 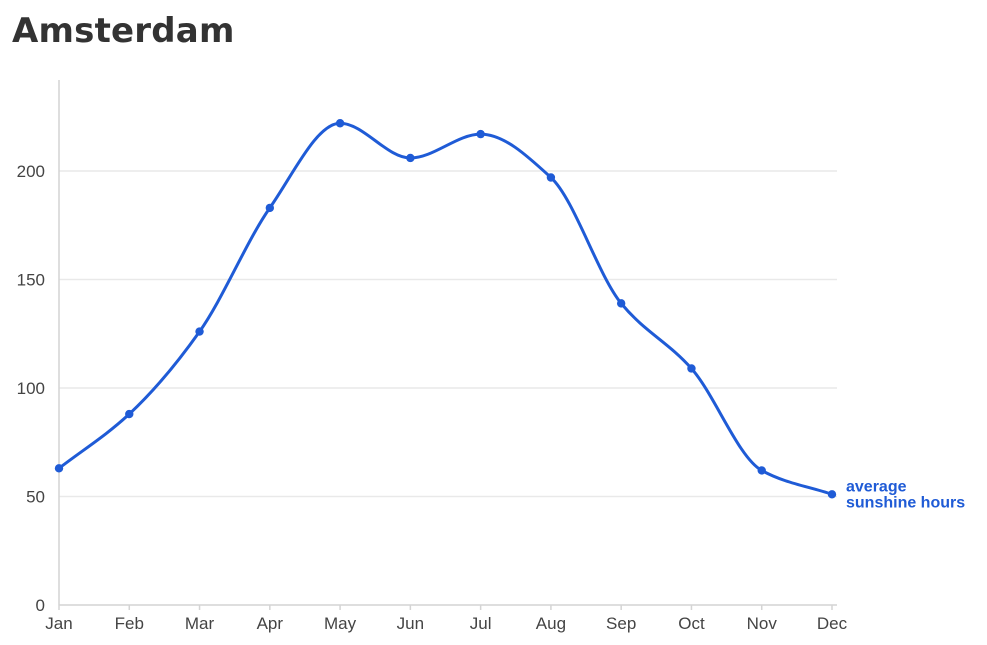 I want to click on series-label-line: average, so click(x=876, y=486).